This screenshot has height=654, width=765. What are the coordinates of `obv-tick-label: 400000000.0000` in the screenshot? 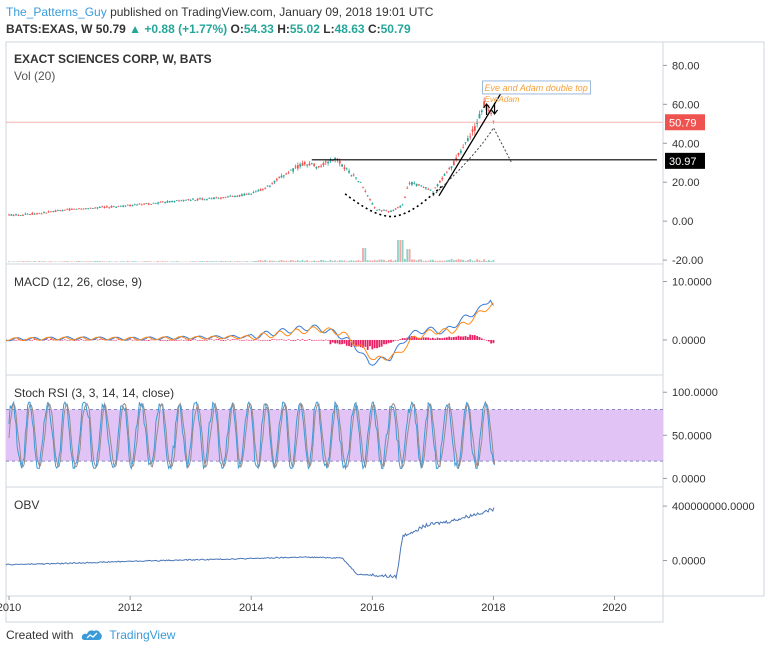 It's located at (713, 507).